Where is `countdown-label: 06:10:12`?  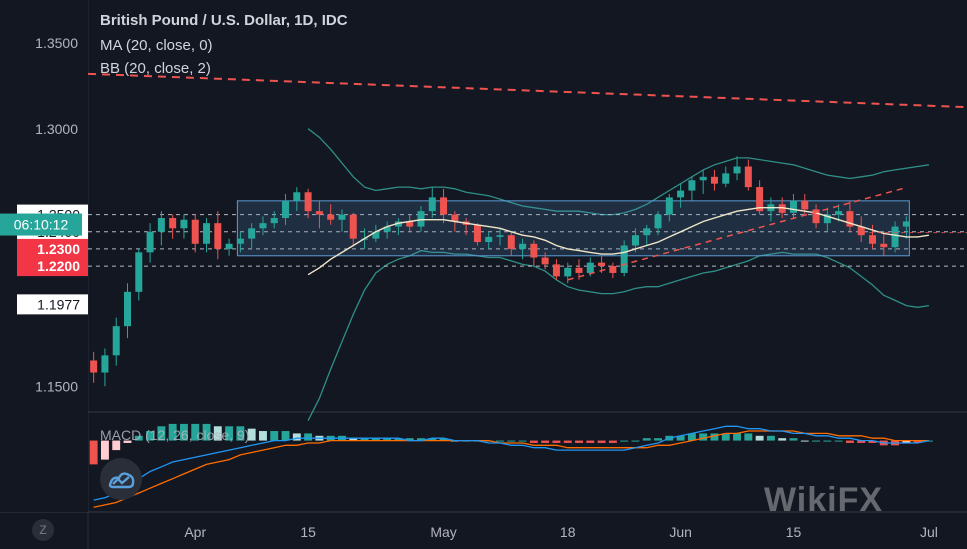
countdown-label: 06:10:12 is located at coordinates (41, 225).